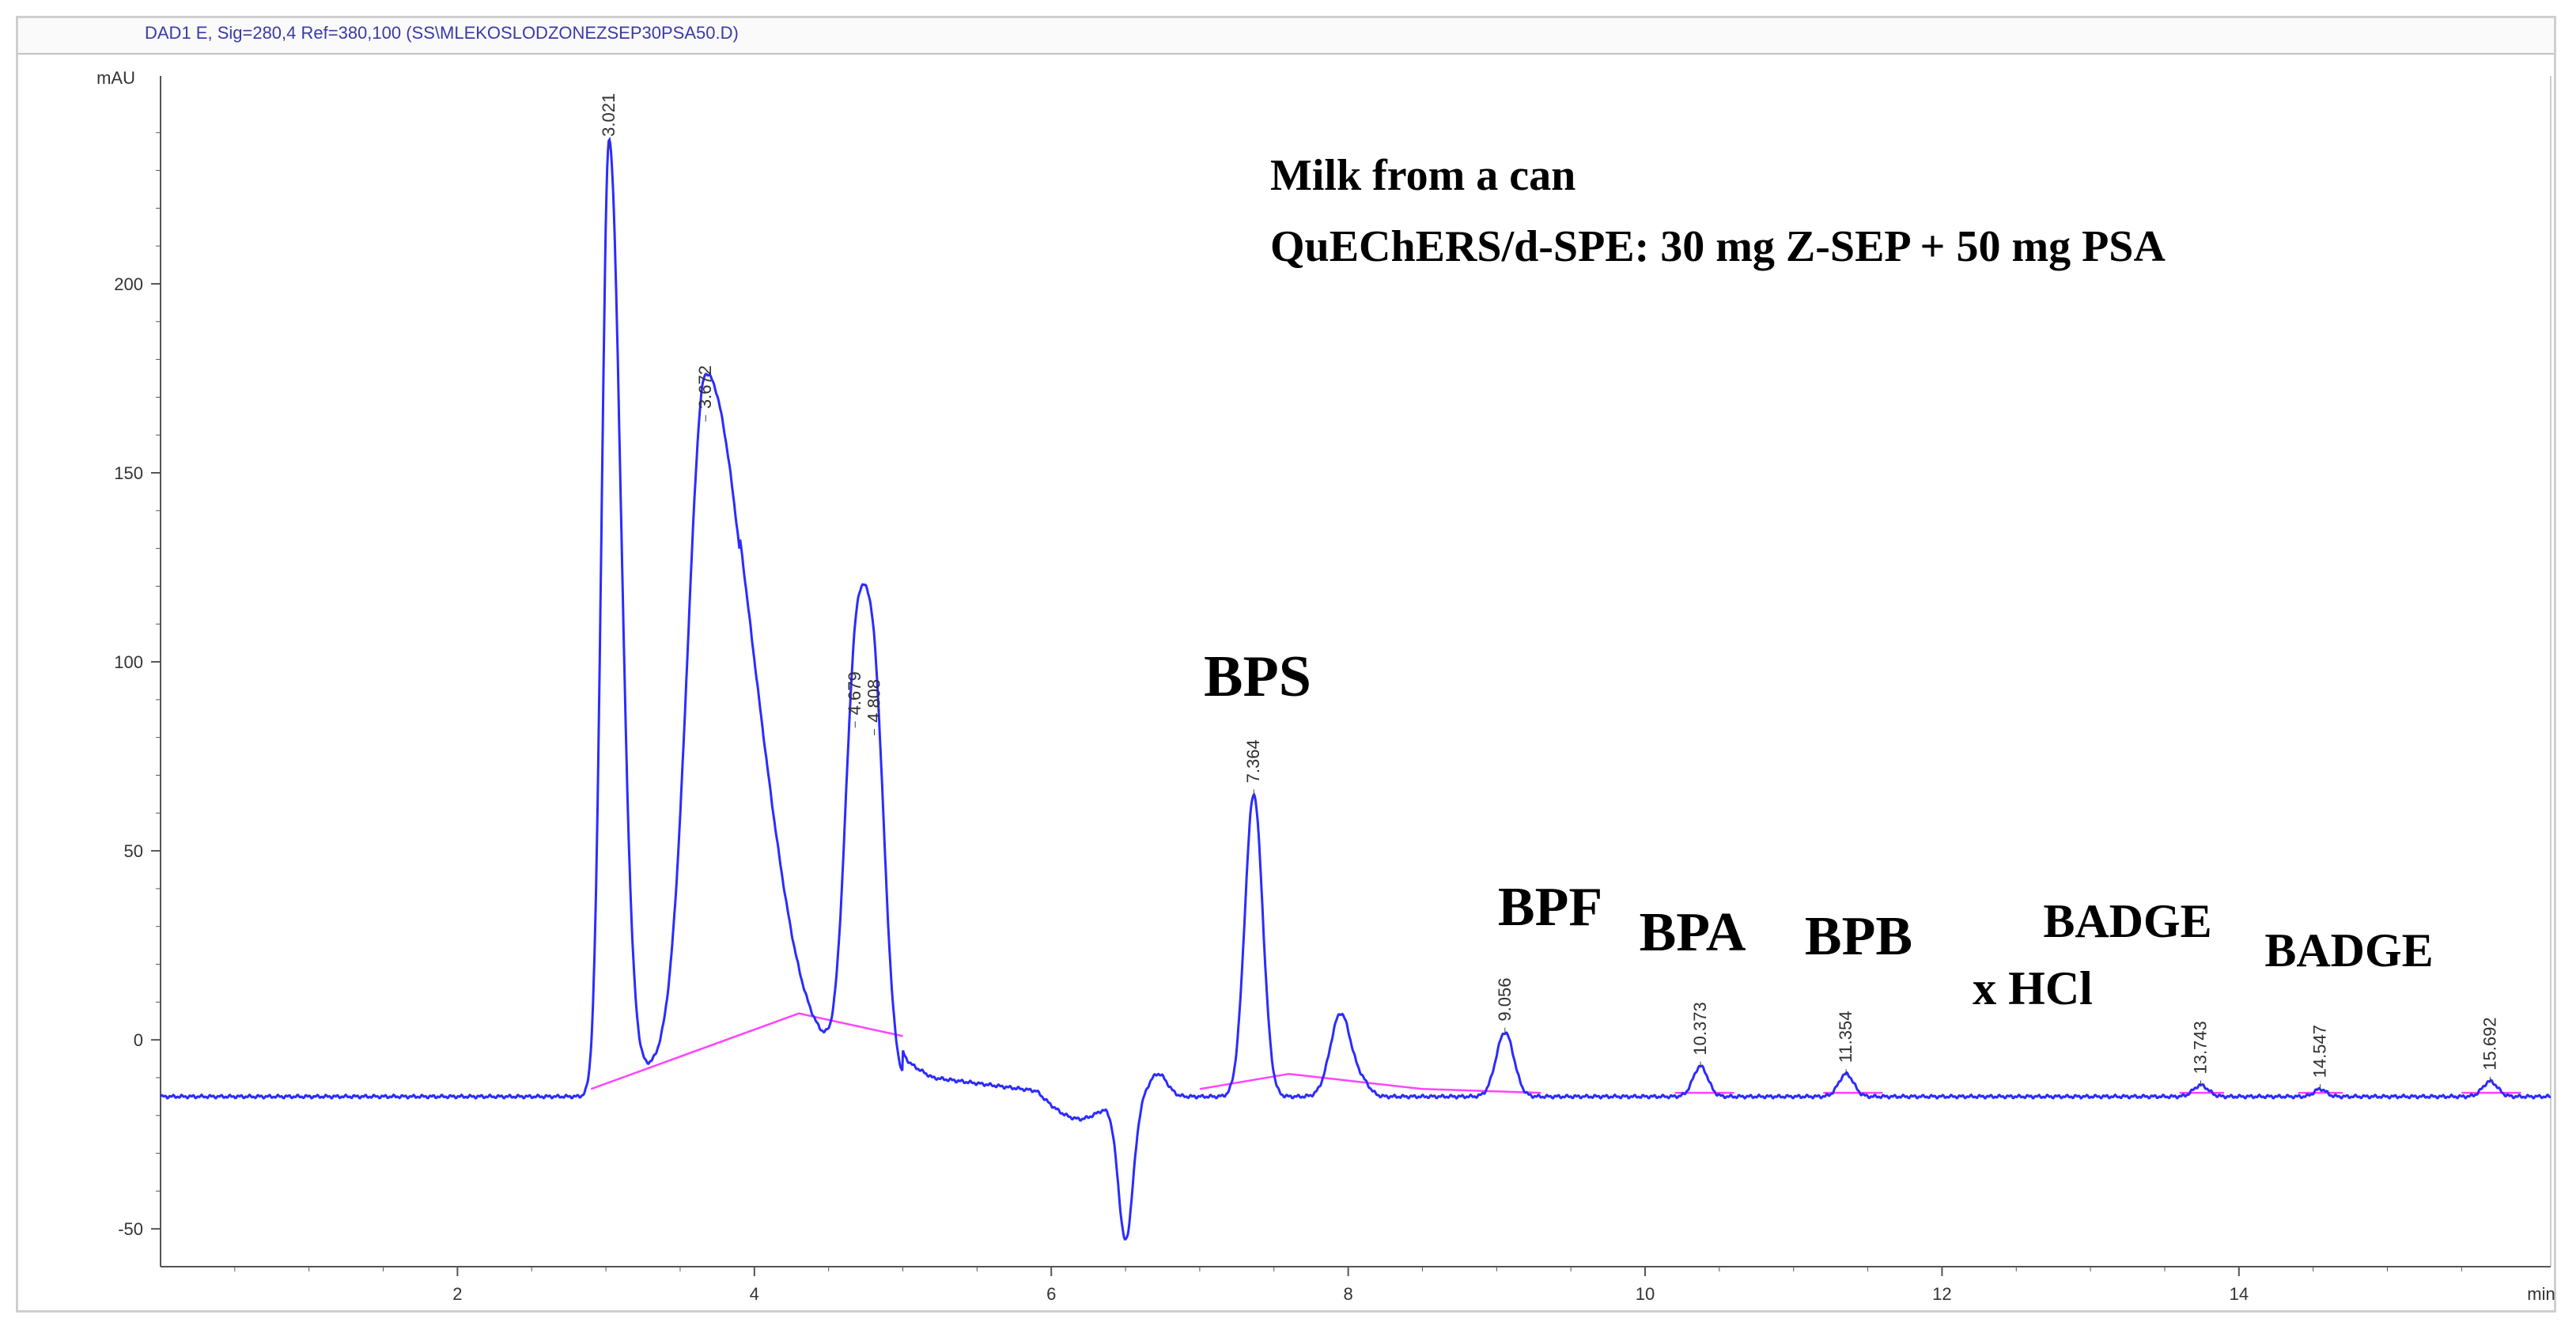 The width and height of the screenshot is (2576, 1341). What do you see at coordinates (1718, 246) in the screenshot?
I see `annotation-line-2: QuEChERS/d-SPE: 30 mg Z-SEP + 50 mg PSA` at bounding box center [1718, 246].